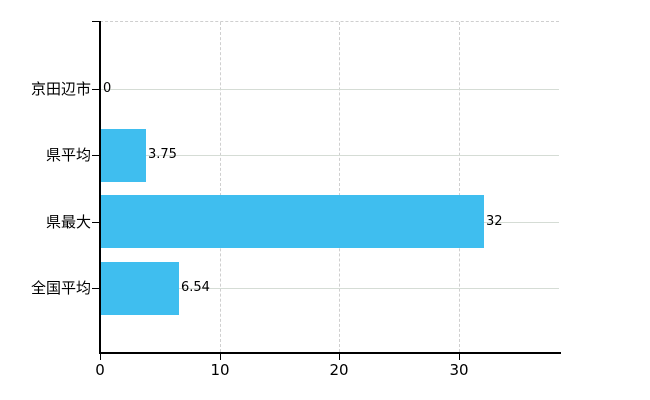 This screenshot has width=650, height=400. Describe the element at coordinates (339, 370) in the screenshot. I see `x-tick-label: 20` at that location.